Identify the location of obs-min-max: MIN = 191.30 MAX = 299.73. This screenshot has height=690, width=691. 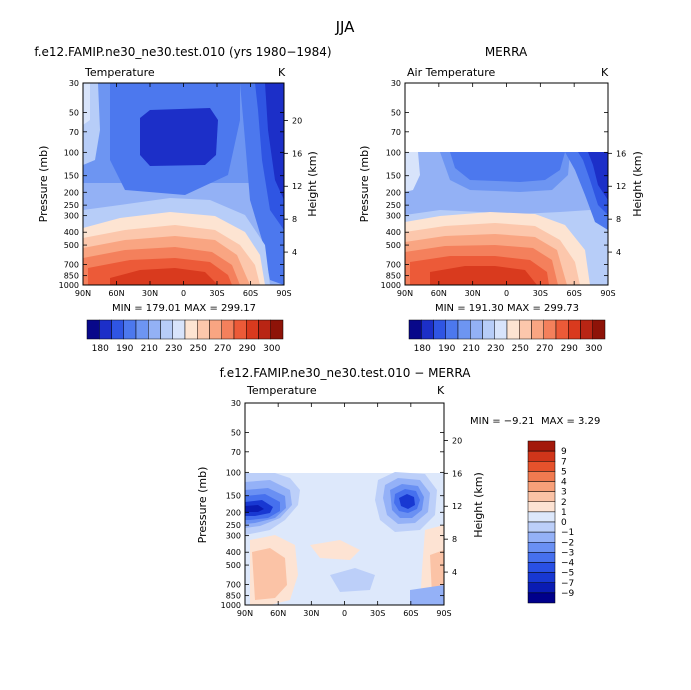
(507, 308).